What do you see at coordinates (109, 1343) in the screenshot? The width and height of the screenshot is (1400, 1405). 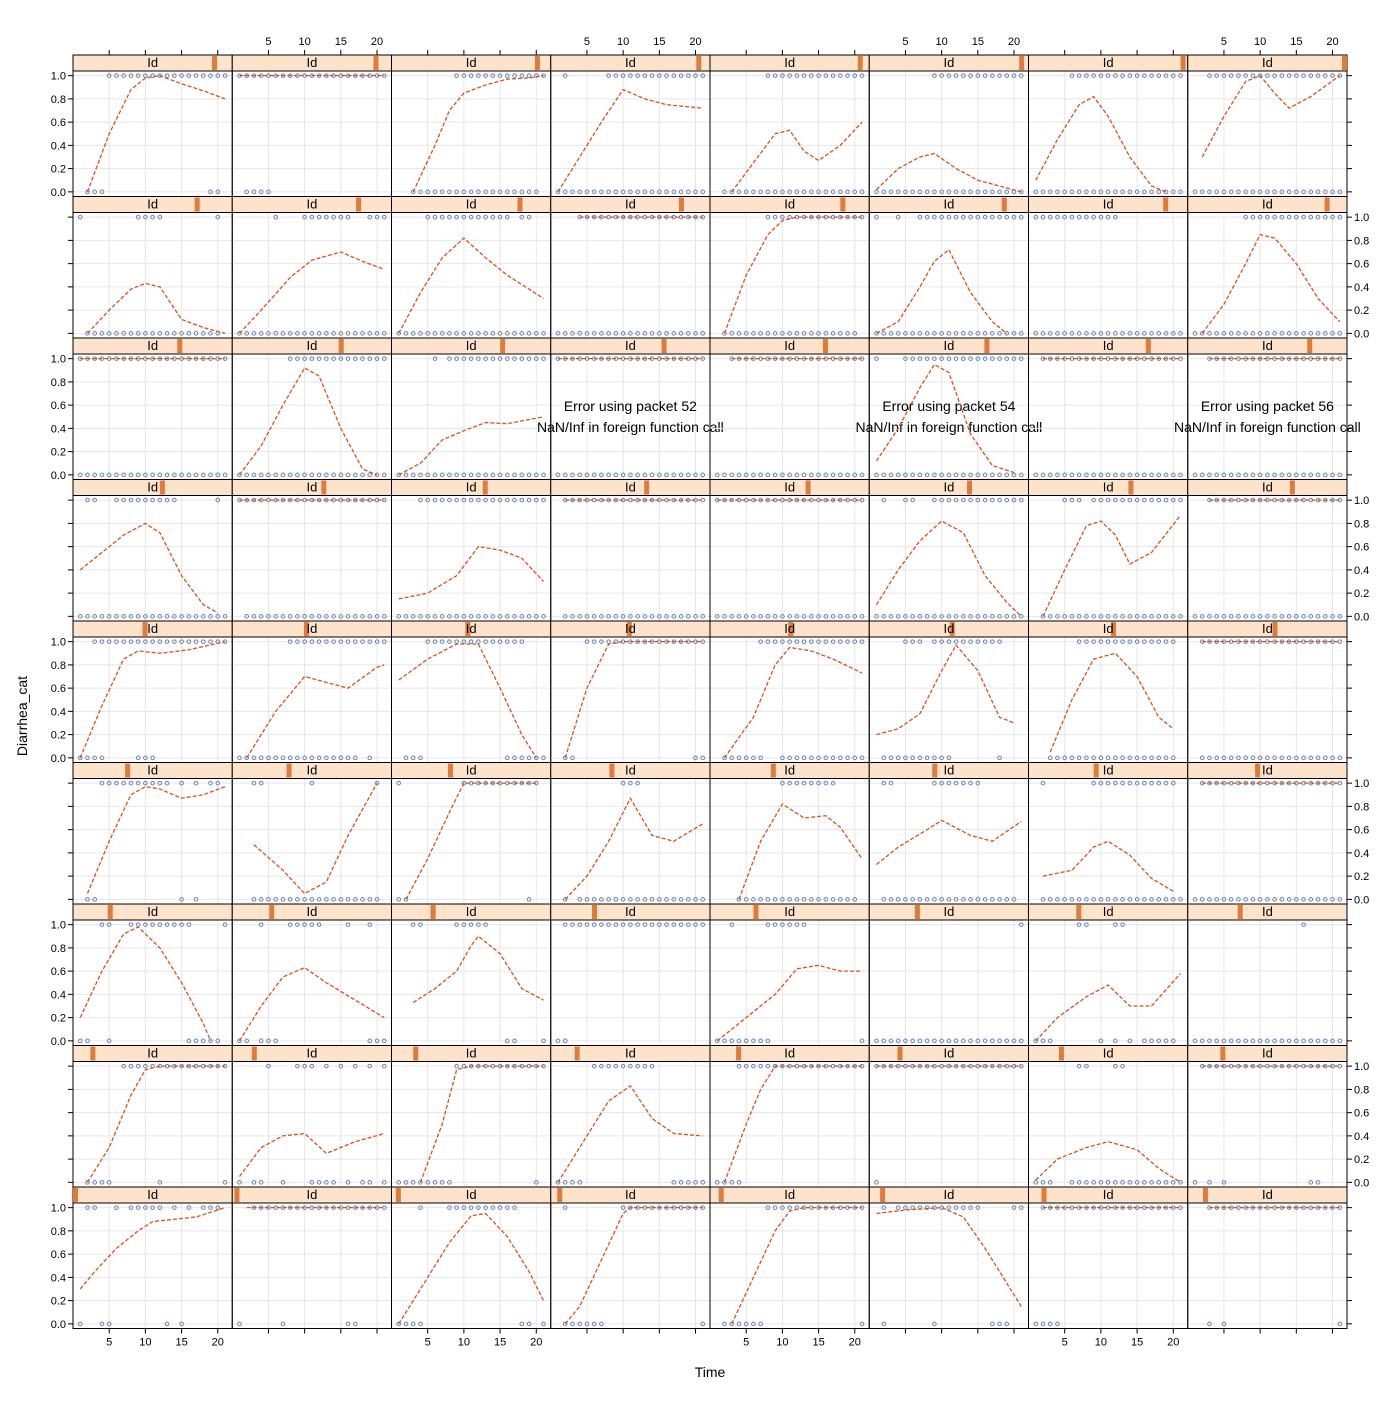 I see `x-tick-label: 5` at bounding box center [109, 1343].